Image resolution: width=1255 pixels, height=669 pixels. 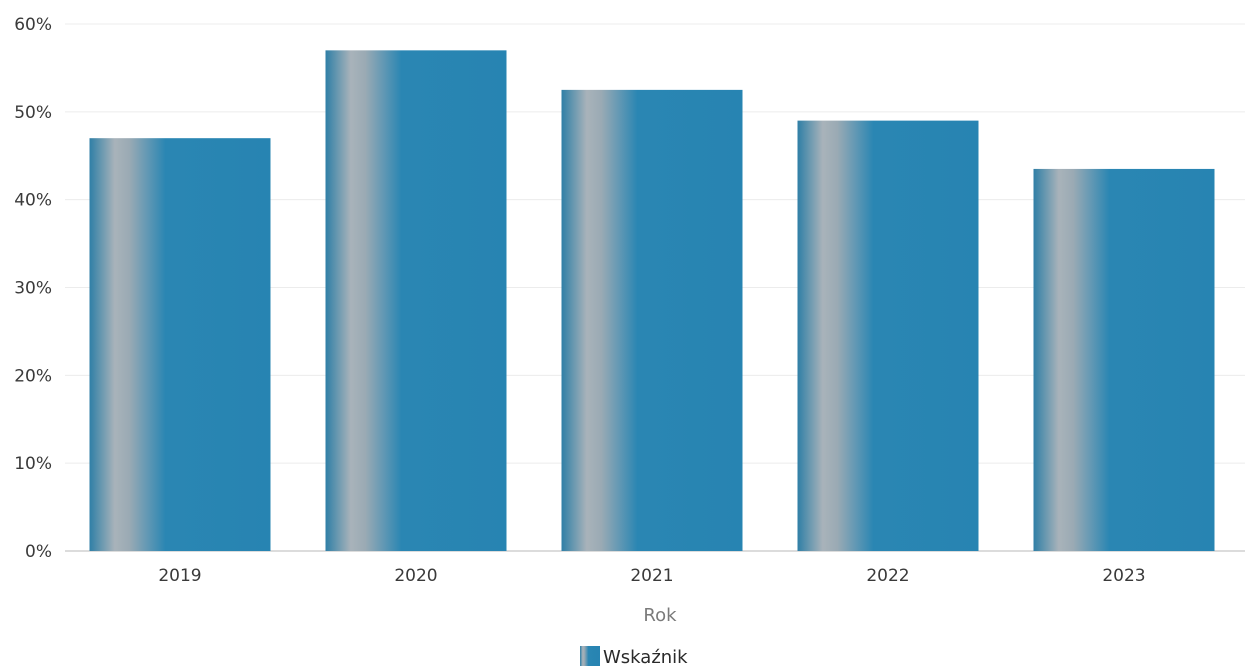 What do you see at coordinates (415, 576) in the screenshot?
I see `x-tick-label: 2020` at bounding box center [415, 576].